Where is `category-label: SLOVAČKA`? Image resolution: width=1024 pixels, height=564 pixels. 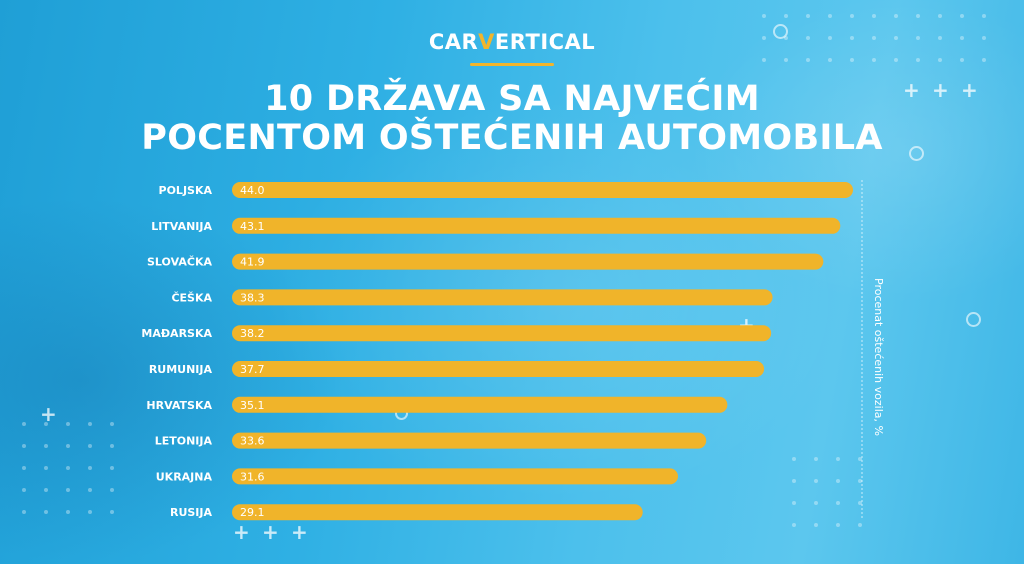 category-label: SLOVAČKA is located at coordinates (179, 262).